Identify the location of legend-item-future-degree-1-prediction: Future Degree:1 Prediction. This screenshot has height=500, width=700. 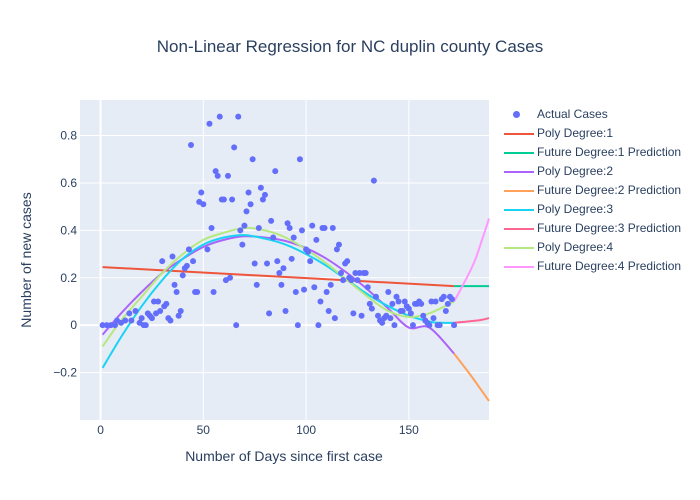
(590, 152).